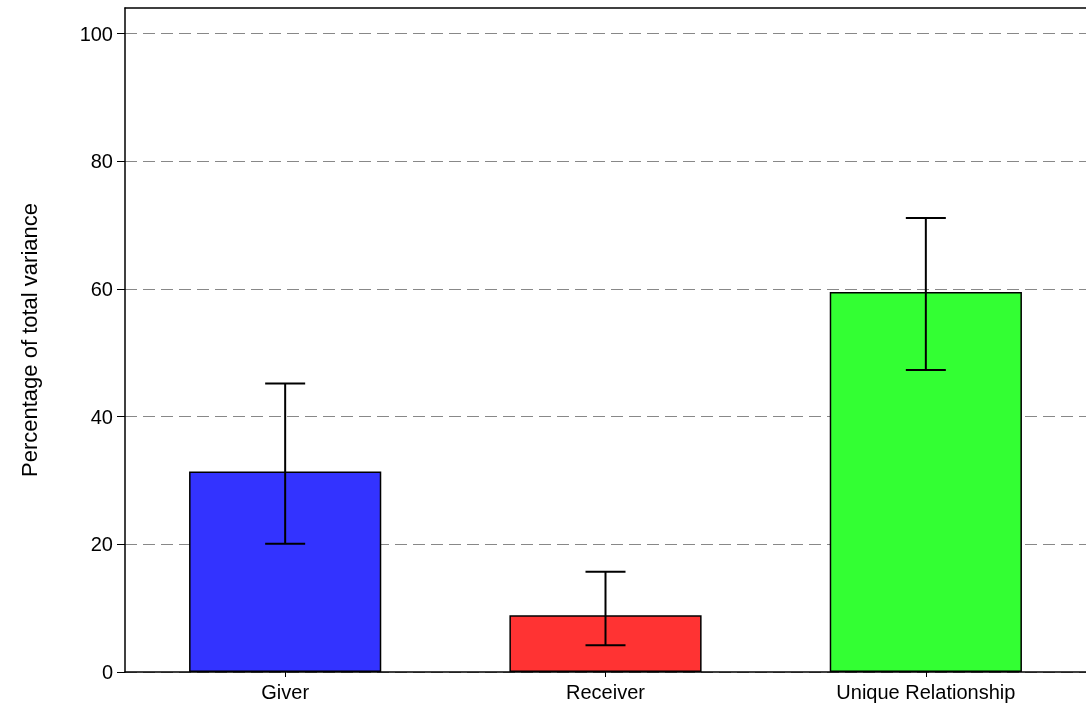  I want to click on x-tick-label: Giver, so click(285, 692).